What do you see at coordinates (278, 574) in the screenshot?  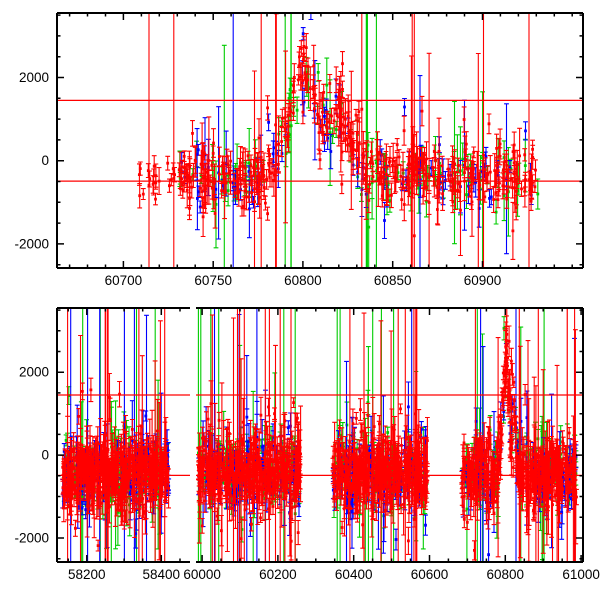 I see `x-tick-label: 60200` at bounding box center [278, 574].